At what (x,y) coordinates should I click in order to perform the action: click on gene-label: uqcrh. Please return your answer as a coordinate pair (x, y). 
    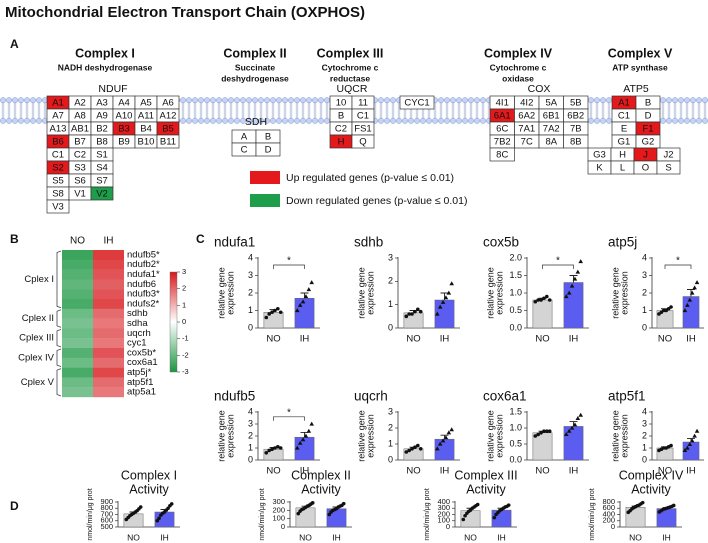
    Looking at the image, I should click on (139, 333).